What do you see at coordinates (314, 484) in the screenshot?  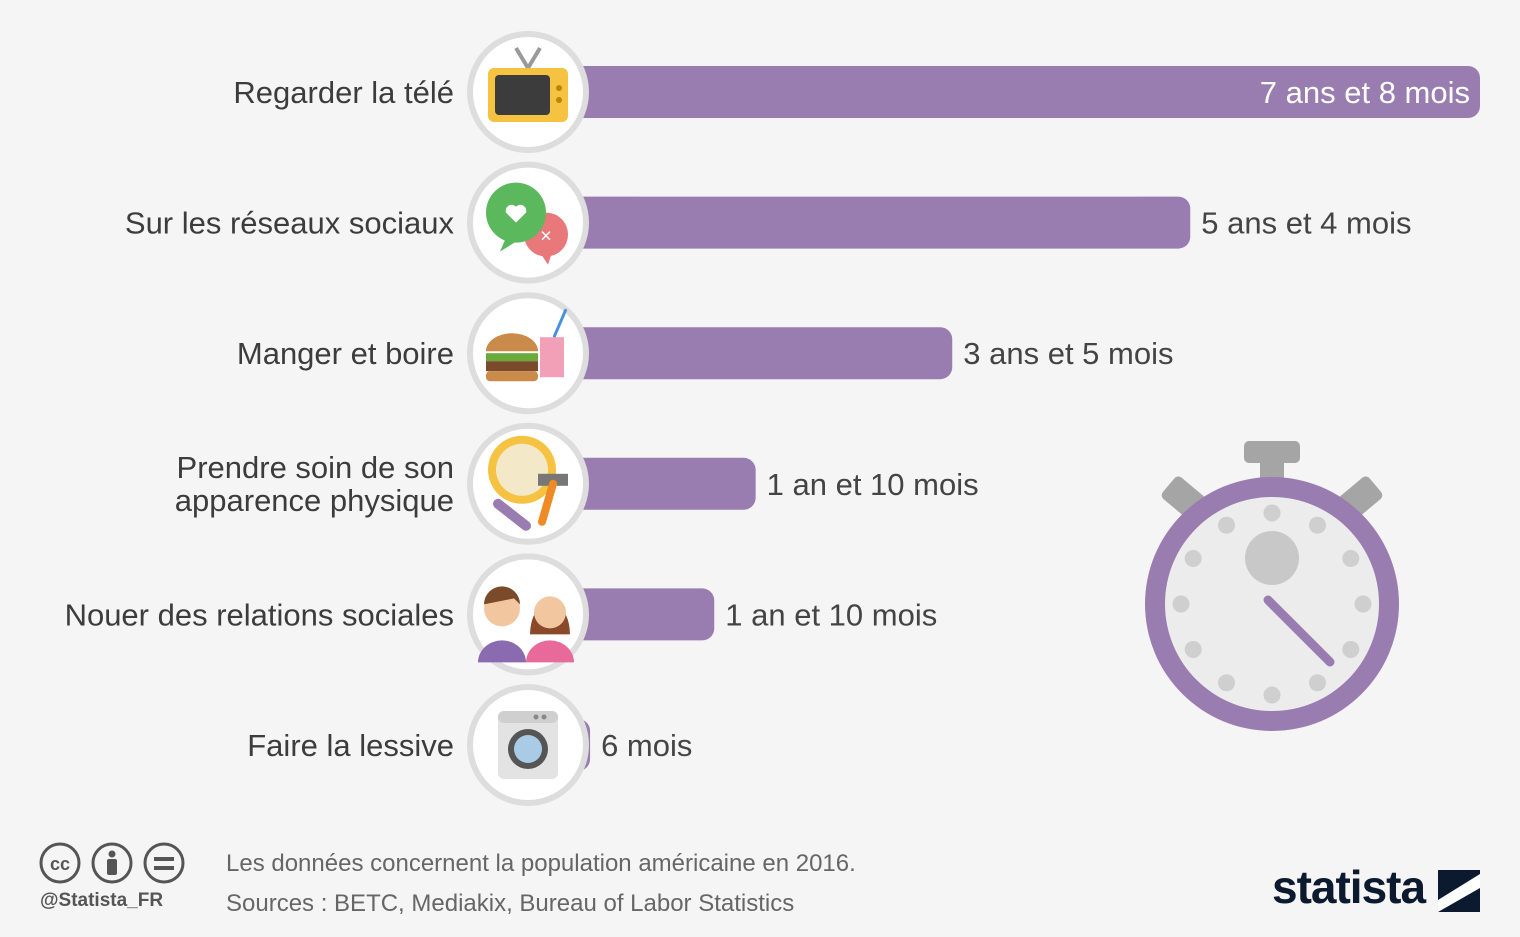 I see `category-label: Prendre soin de son apparence physique` at bounding box center [314, 484].